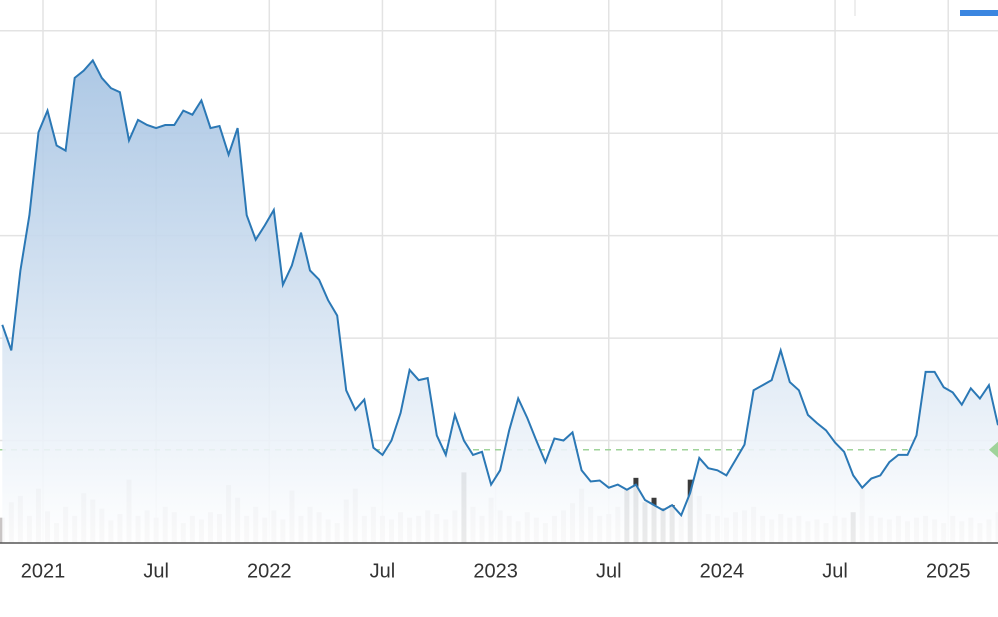 The width and height of the screenshot is (998, 617). Describe the element at coordinates (495, 571) in the screenshot. I see `x-tick-label: 2023` at that location.